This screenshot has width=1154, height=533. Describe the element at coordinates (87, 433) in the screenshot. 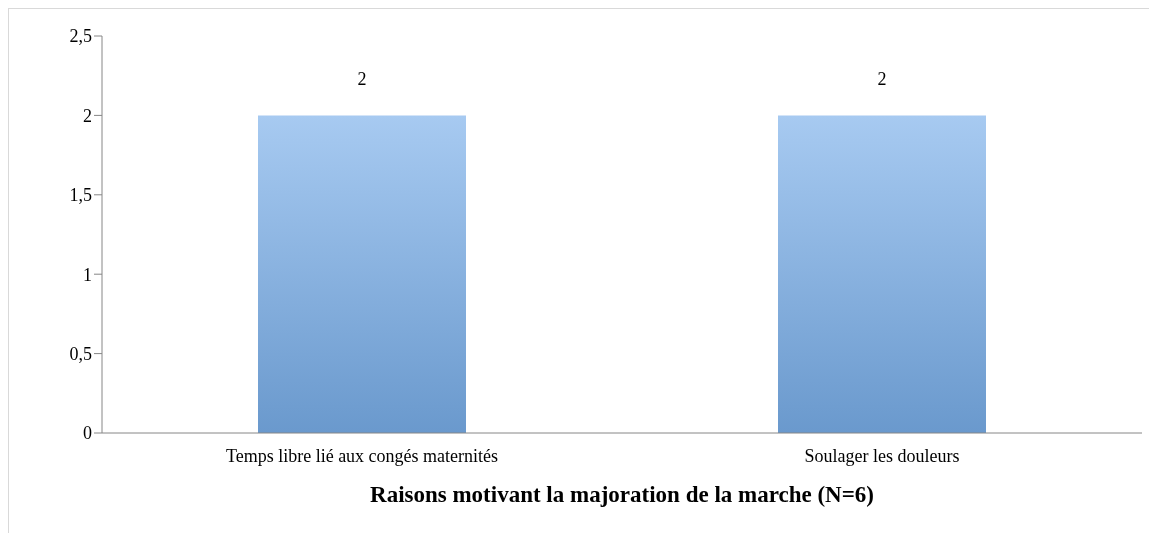

I see `y-tick-label: 0` at that location.